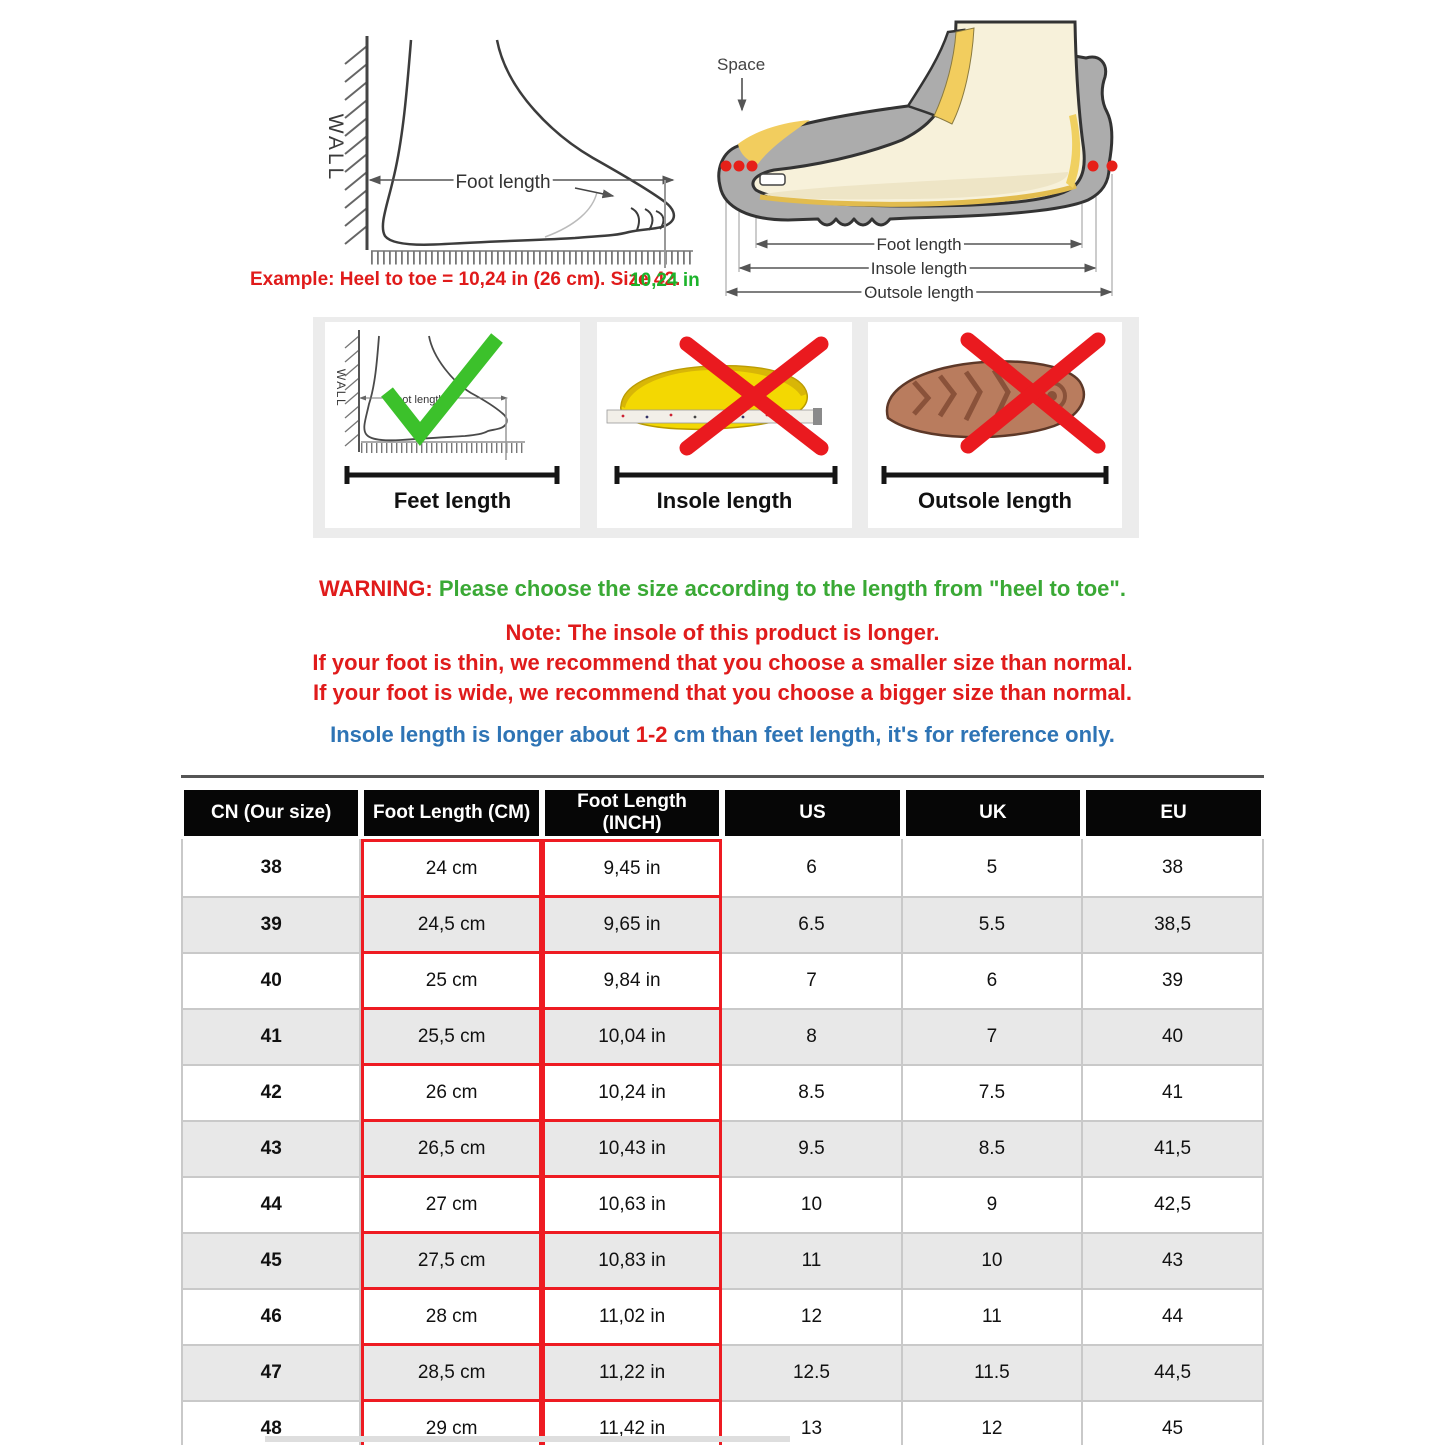 The width and height of the screenshot is (1445, 1445). What do you see at coordinates (632, 926) in the screenshot?
I see `size-cell: 9,65 in` at bounding box center [632, 926].